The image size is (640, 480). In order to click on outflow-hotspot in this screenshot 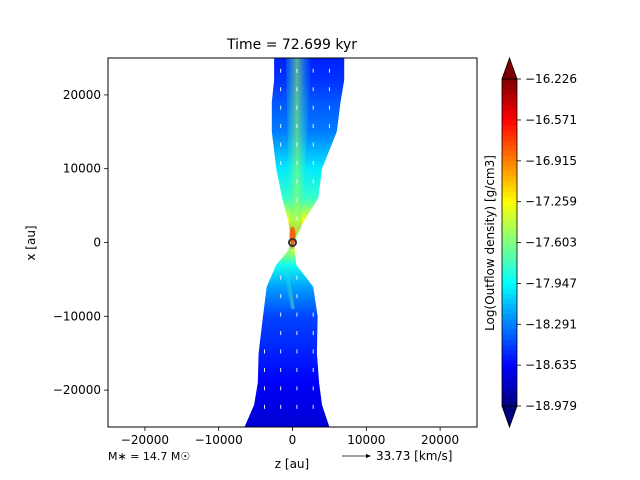, I will do `click(292, 235)`.